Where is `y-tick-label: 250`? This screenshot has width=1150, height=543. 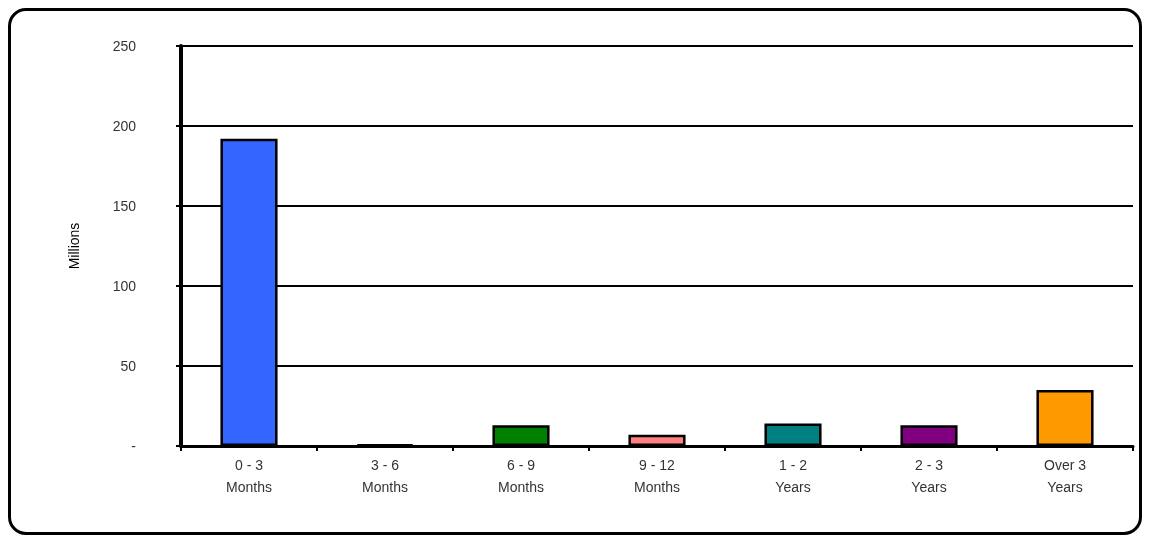 y-tick-label: 250 is located at coordinates (124, 46).